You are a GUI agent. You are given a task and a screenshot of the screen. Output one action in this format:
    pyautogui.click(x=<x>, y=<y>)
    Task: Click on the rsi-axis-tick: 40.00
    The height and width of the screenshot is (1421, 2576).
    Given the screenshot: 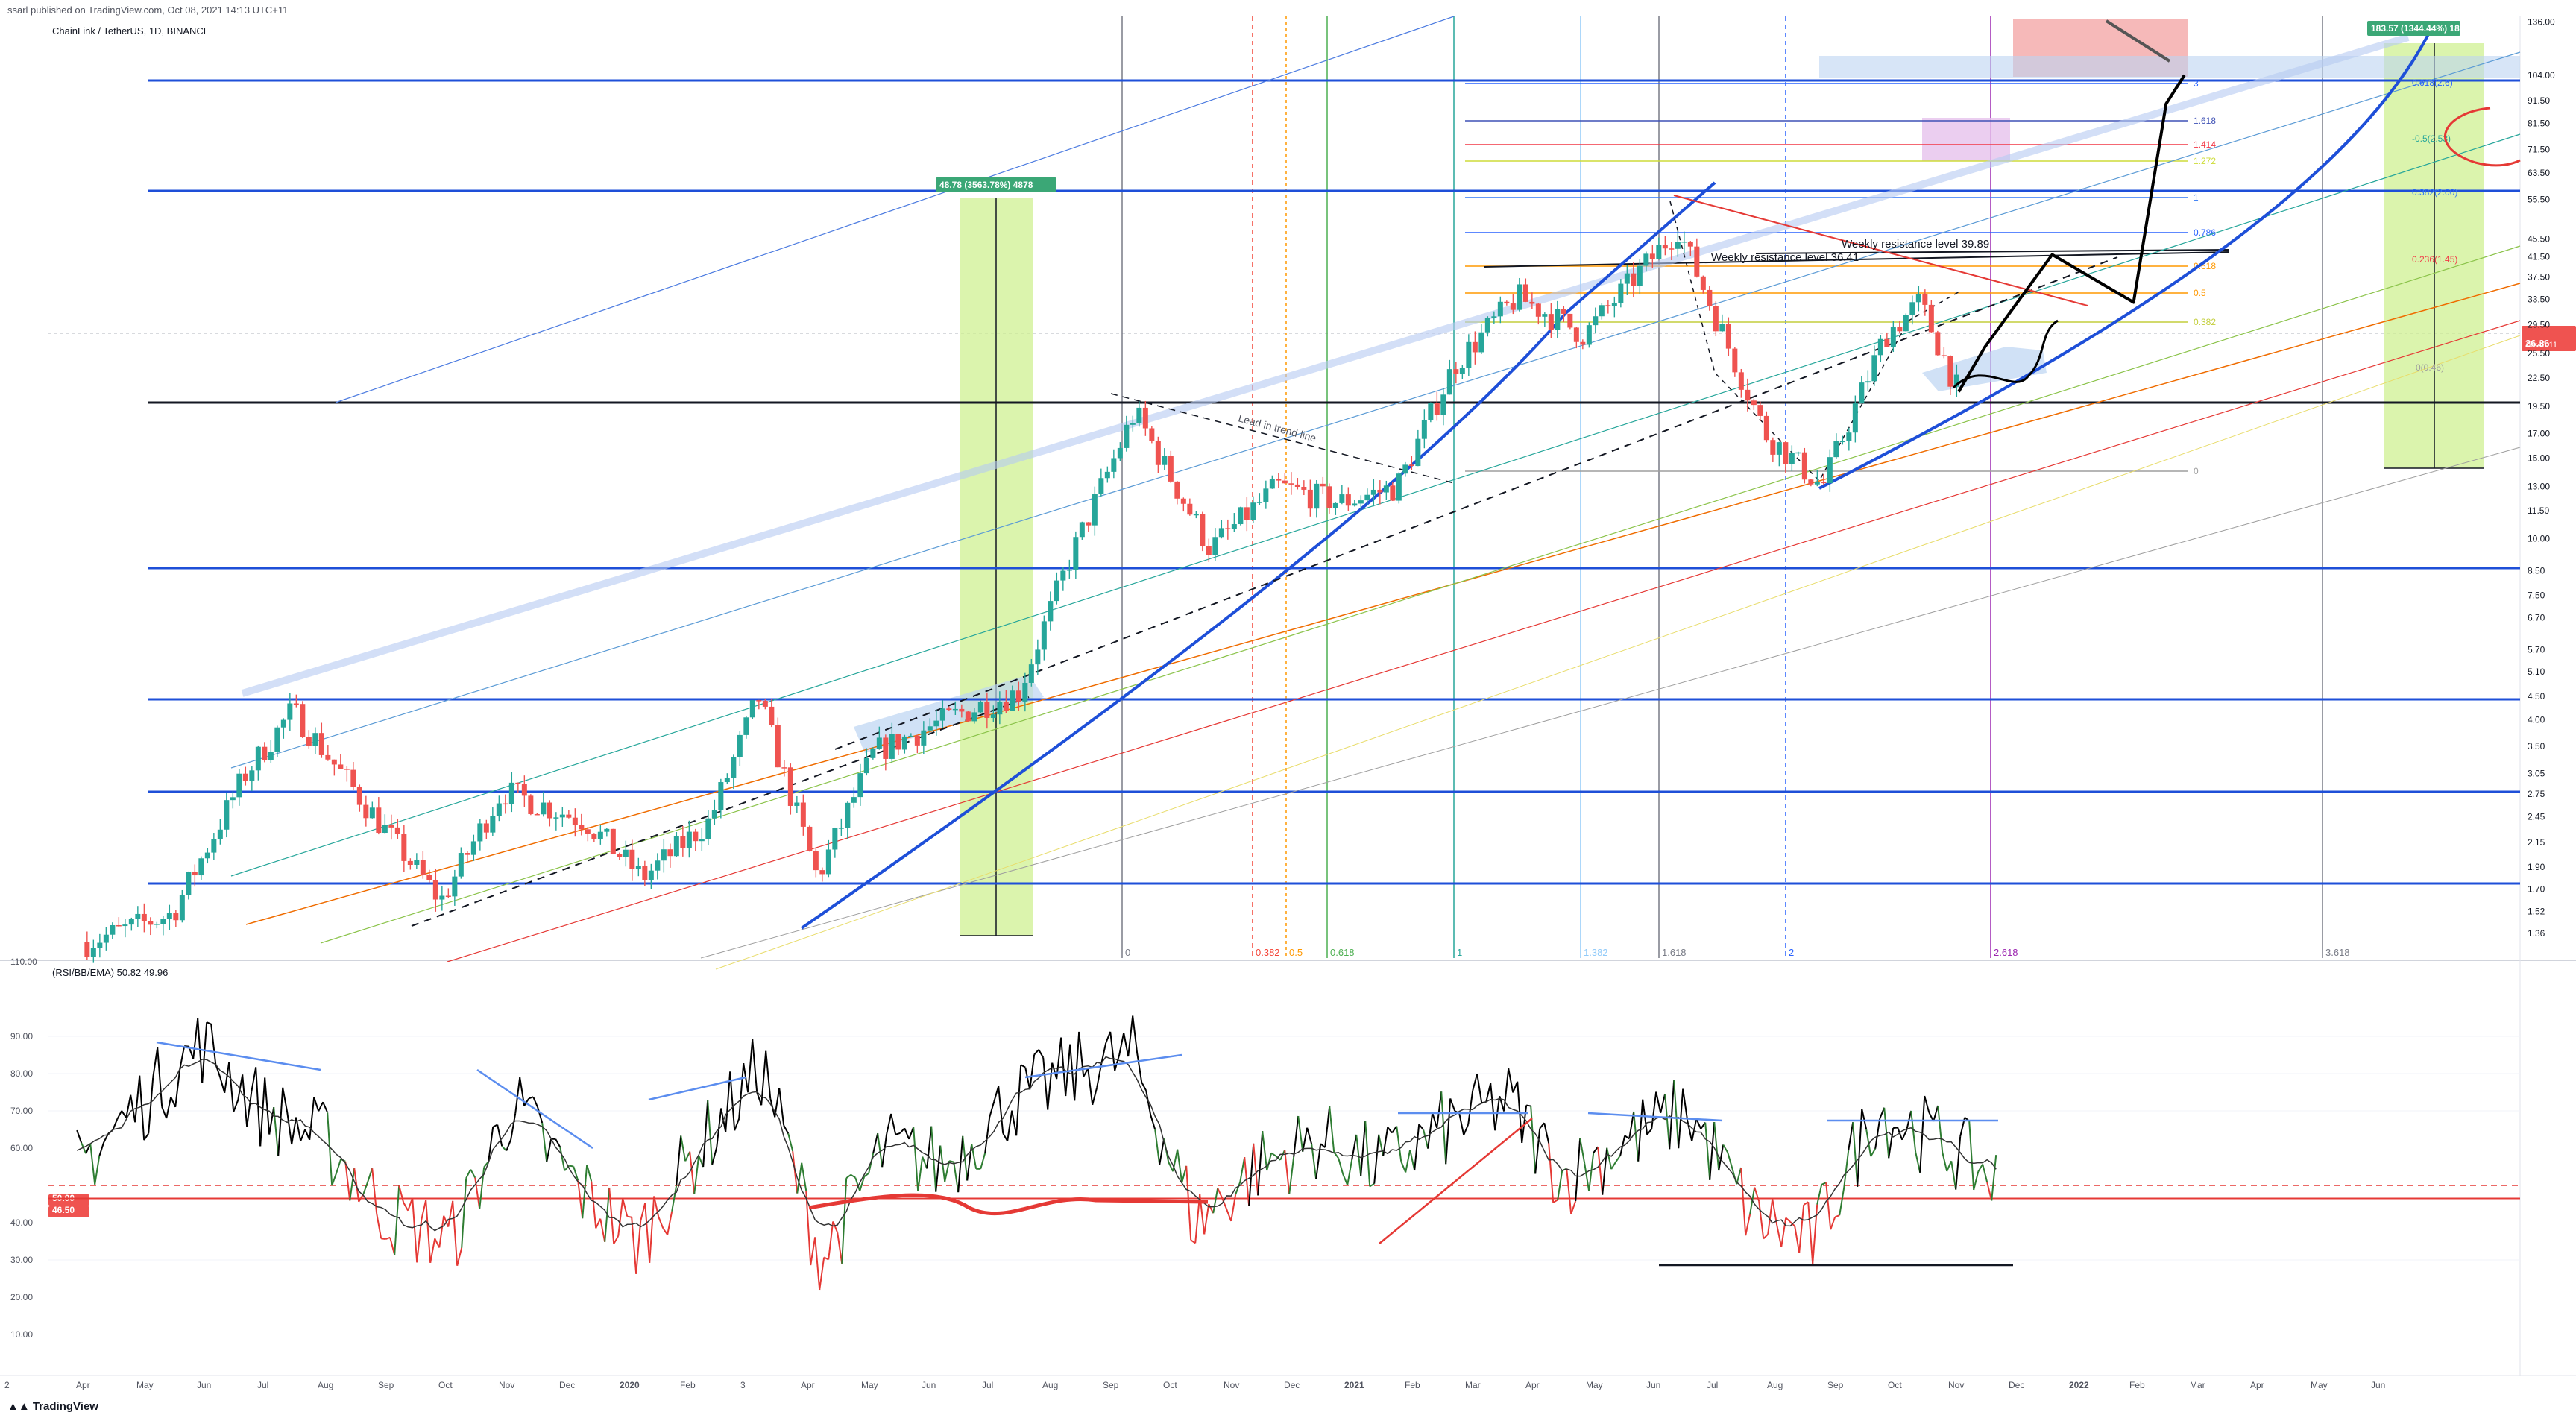 What is the action you would take?
    pyautogui.click(x=21, y=1222)
    